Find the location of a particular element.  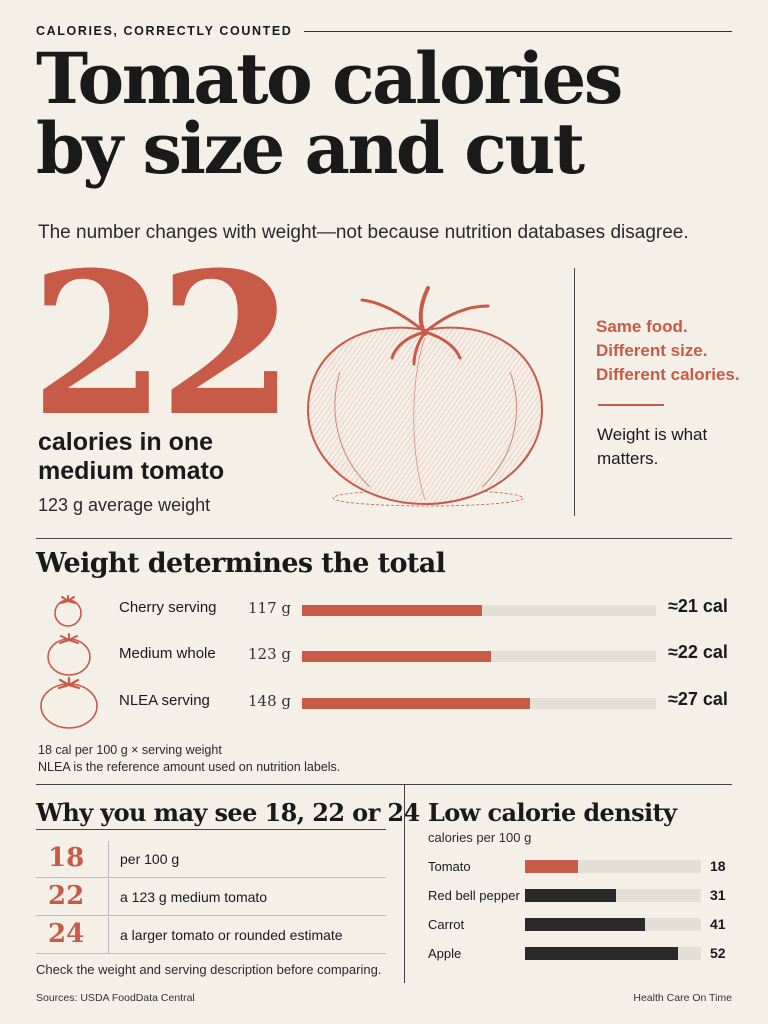

density-row: Tomato 18 is located at coordinates (583, 867).